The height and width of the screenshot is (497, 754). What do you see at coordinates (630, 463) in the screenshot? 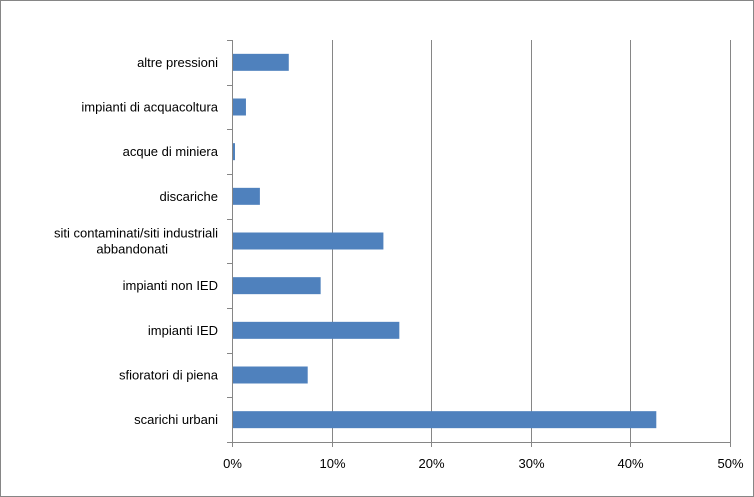
I see `x-tick-label: 40%` at bounding box center [630, 463].